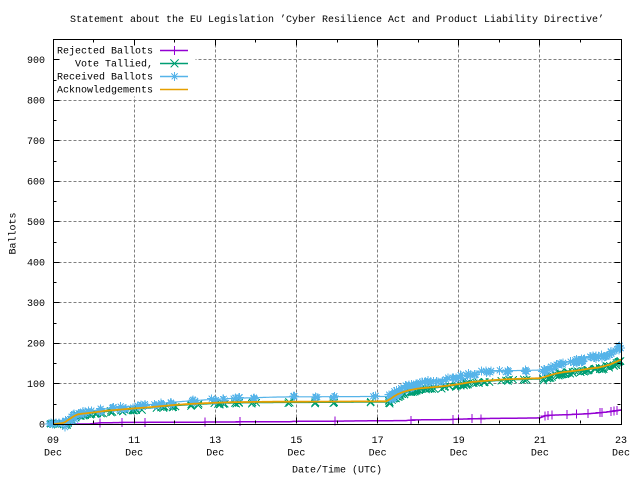 This screenshot has width=640, height=485. Describe the element at coordinates (215, 441) in the screenshot. I see `svg-text: 13` at that location.